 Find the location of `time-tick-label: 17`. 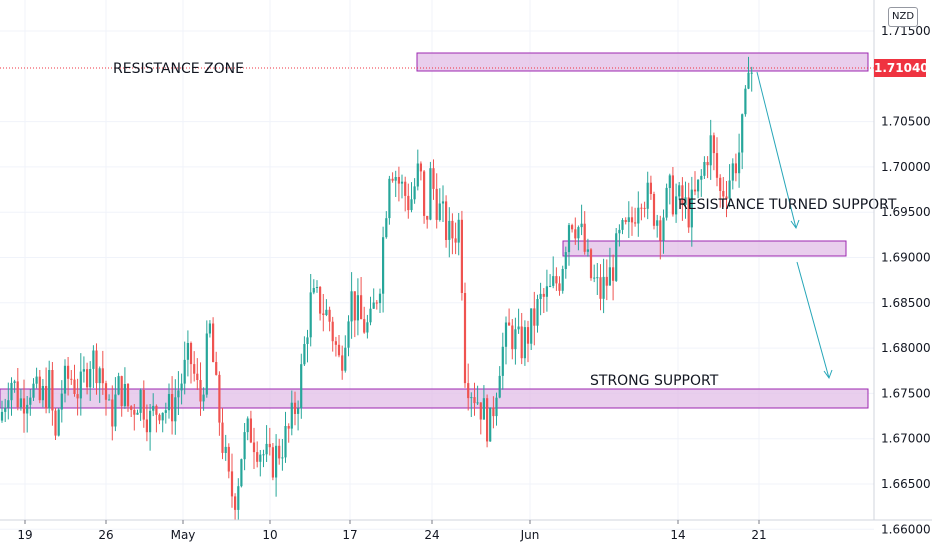

time-tick-label: 17 is located at coordinates (349, 535).